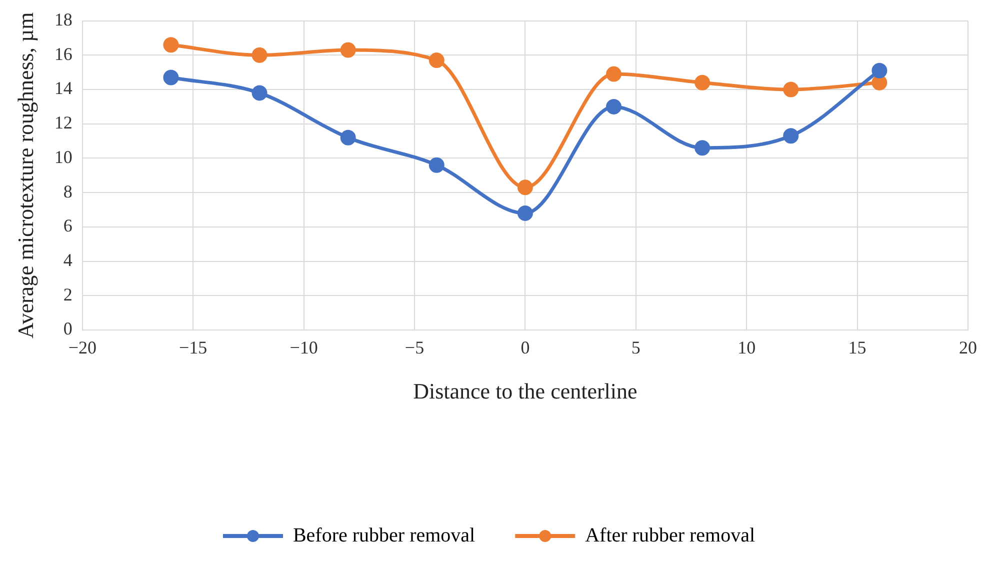 The width and height of the screenshot is (986, 566). Describe the element at coordinates (747, 348) in the screenshot. I see `x-tick-label: 10` at that location.